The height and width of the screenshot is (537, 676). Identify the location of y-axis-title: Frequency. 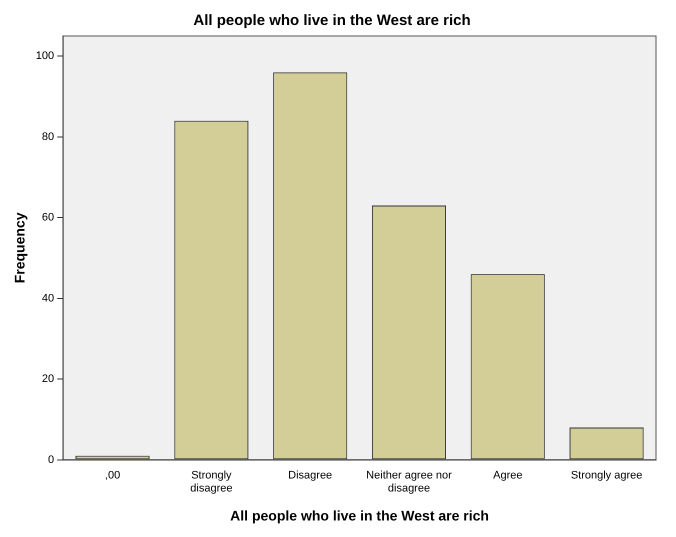
(19, 248).